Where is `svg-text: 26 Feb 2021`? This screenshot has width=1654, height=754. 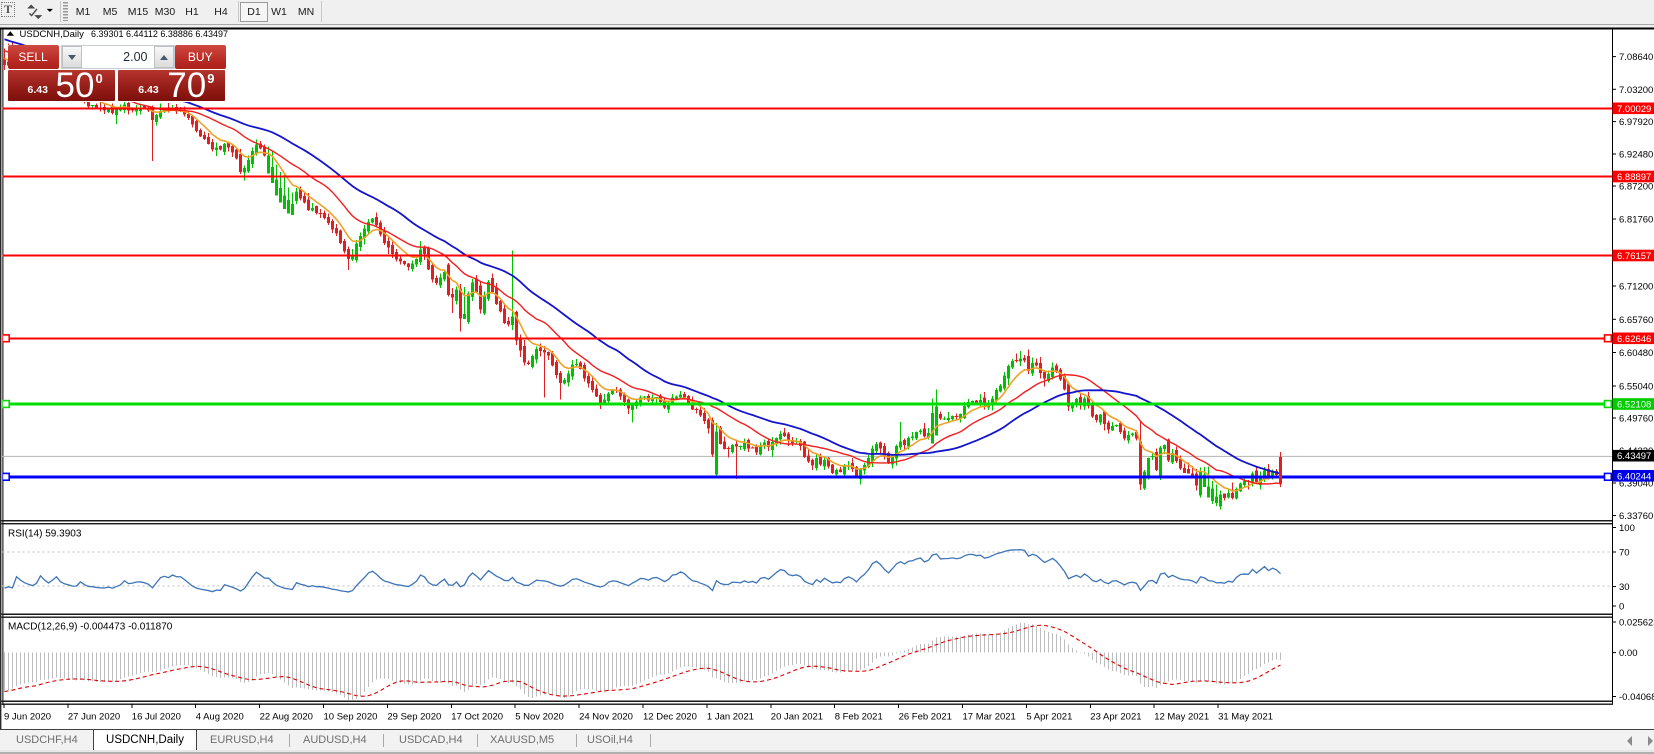
svg-text: 26 Feb 2021 is located at coordinates (925, 717).